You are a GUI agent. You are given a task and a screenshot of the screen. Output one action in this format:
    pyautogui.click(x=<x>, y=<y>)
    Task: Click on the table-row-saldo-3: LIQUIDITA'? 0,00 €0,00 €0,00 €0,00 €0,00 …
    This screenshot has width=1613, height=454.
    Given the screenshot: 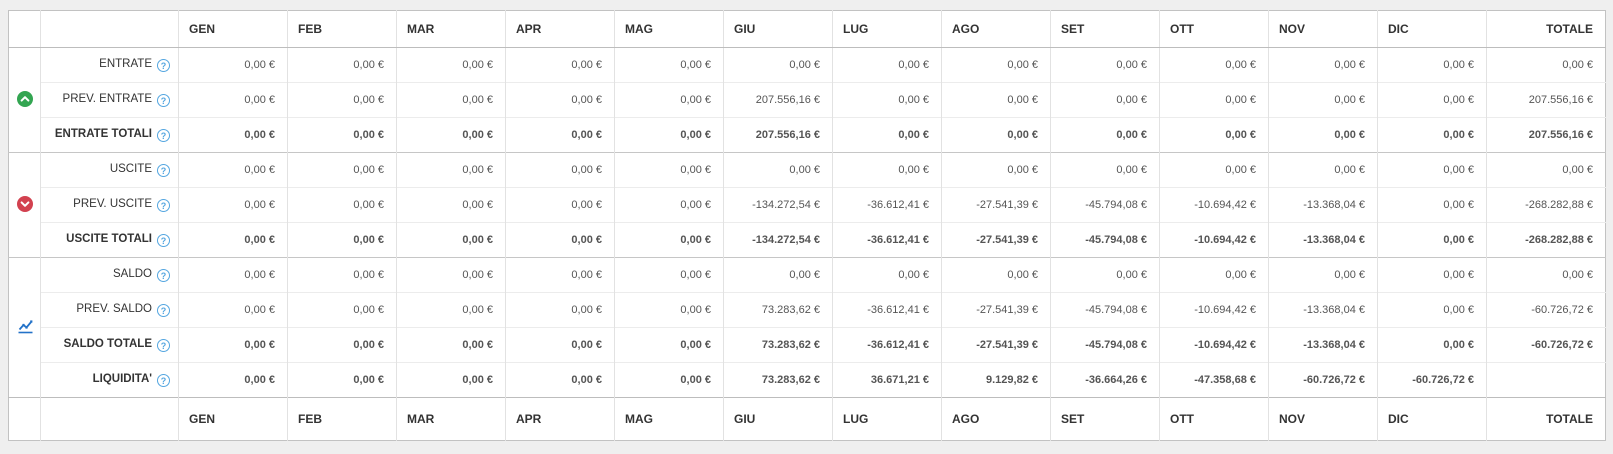 What is the action you would take?
    pyautogui.click(x=807, y=380)
    